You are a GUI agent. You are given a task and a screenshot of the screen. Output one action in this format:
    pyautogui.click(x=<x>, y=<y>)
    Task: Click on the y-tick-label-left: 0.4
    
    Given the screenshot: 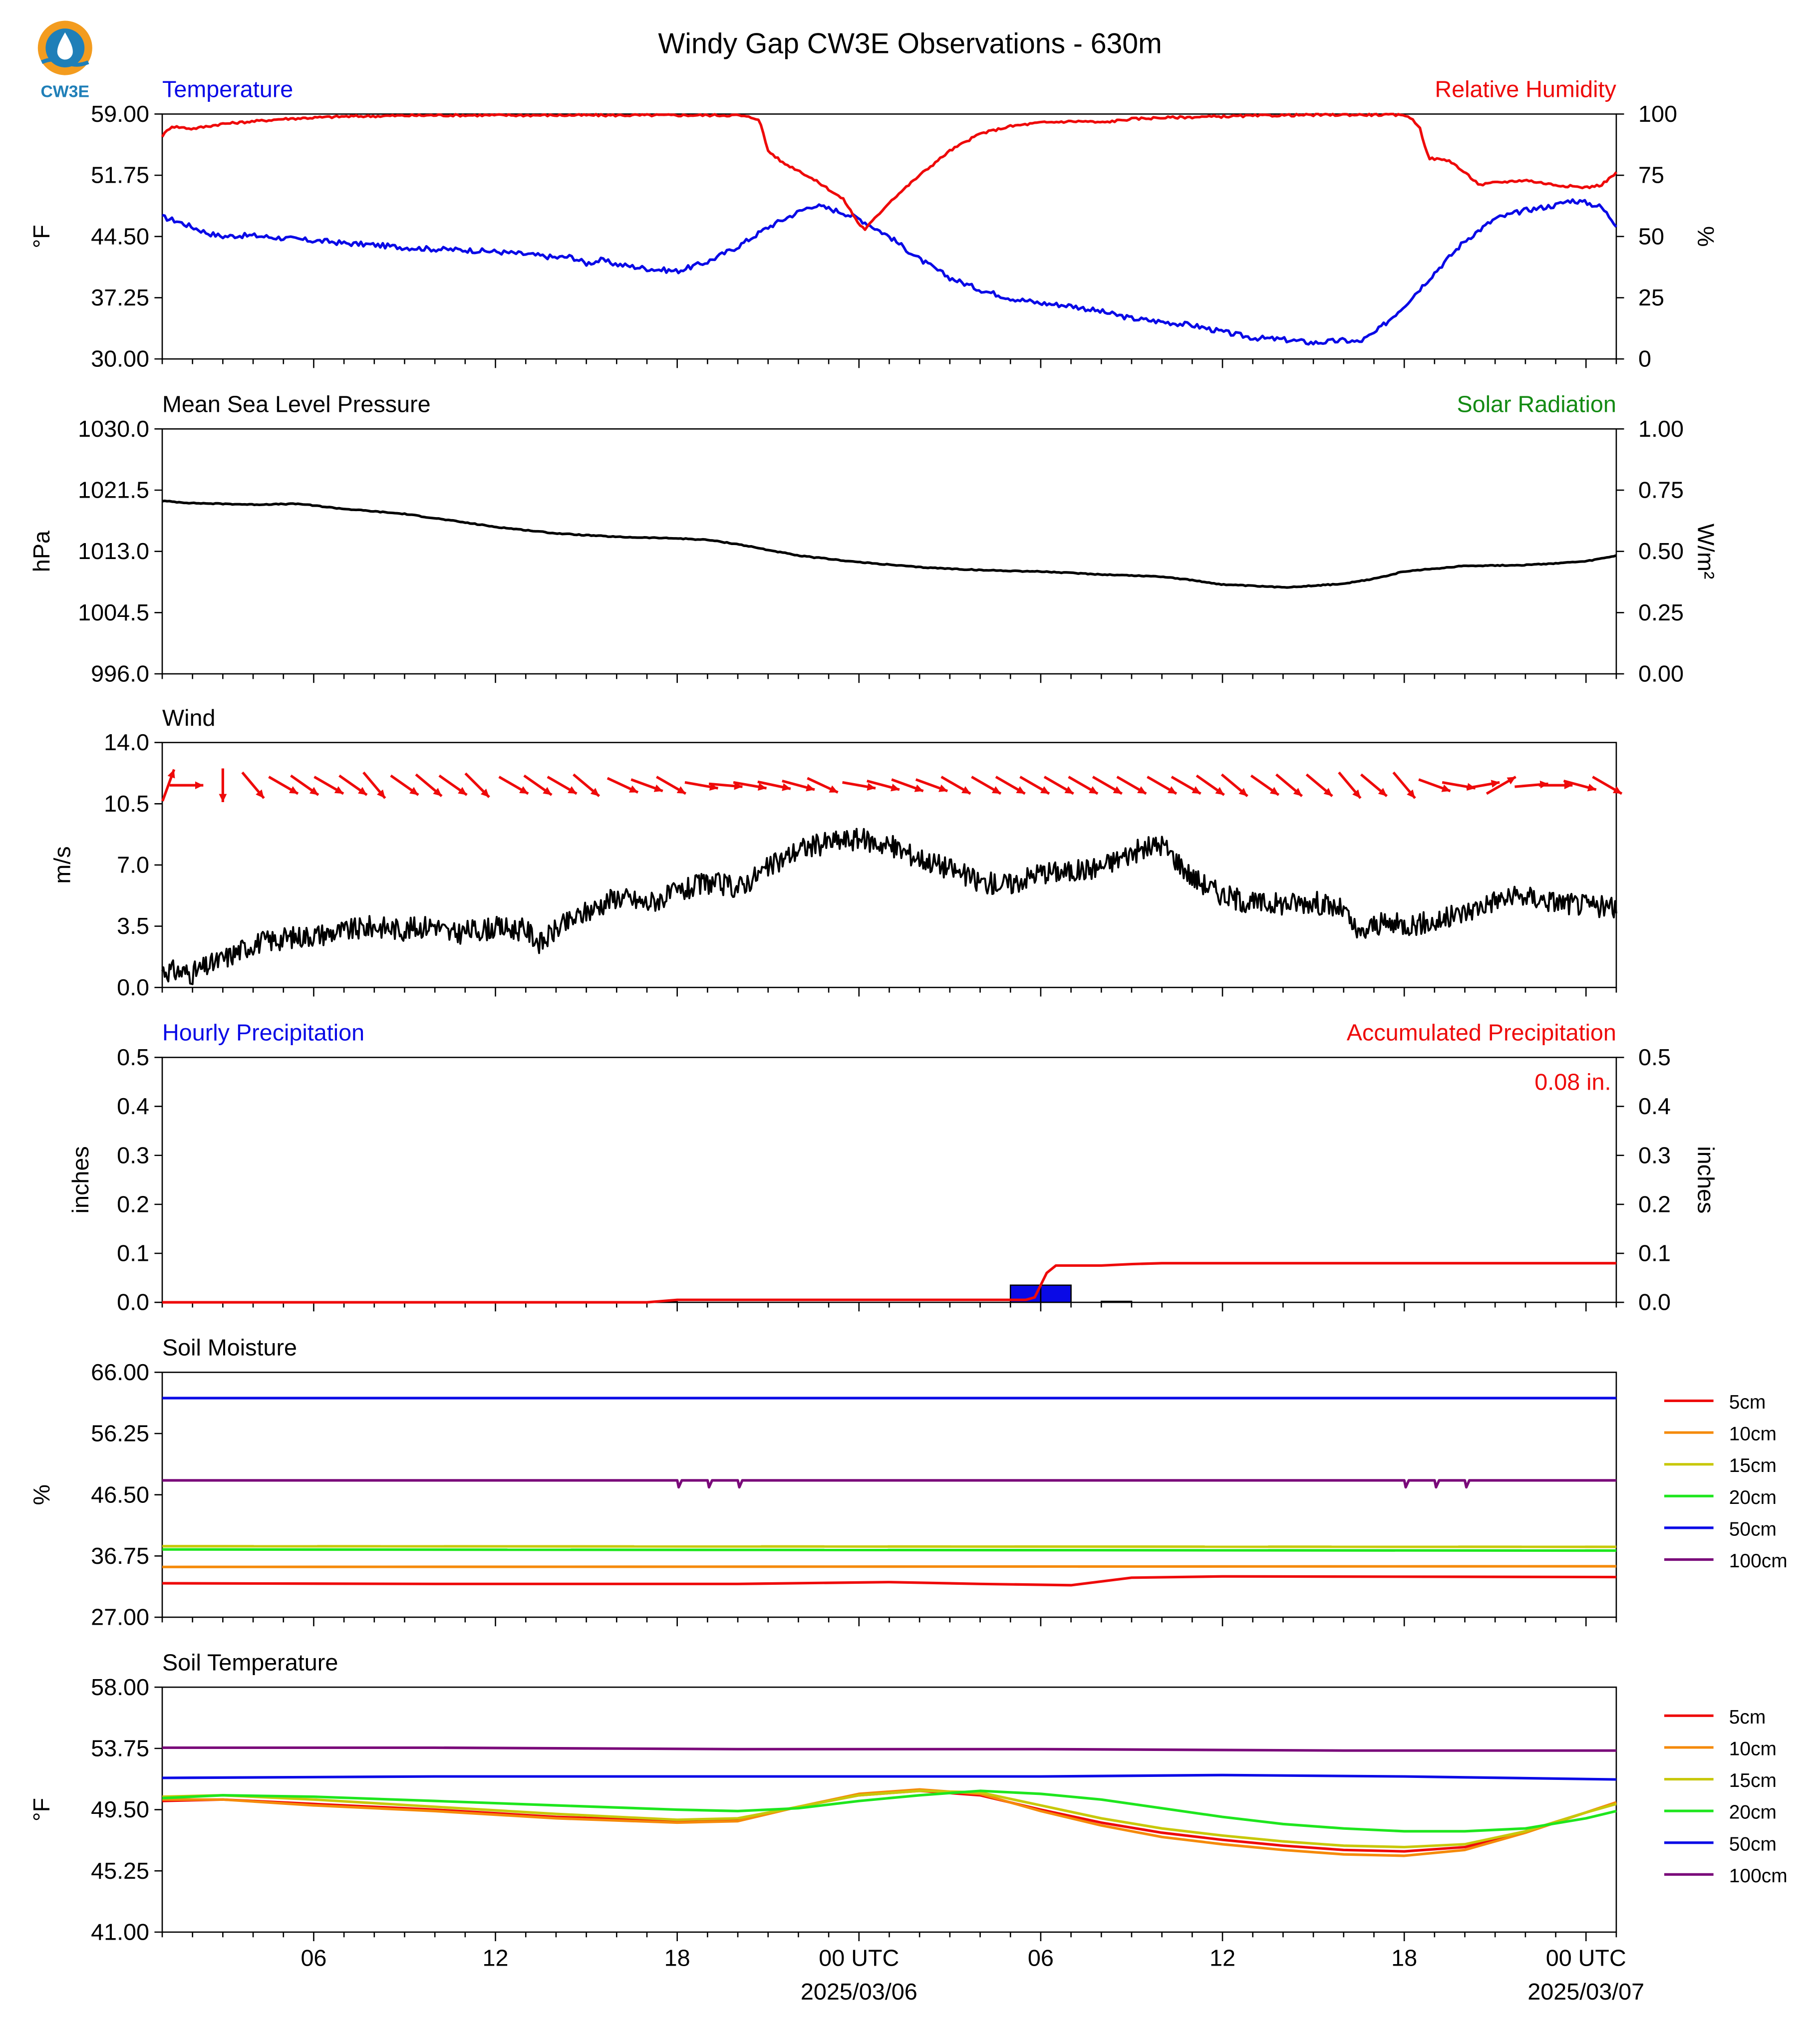 What is the action you would take?
    pyautogui.click(x=133, y=1106)
    